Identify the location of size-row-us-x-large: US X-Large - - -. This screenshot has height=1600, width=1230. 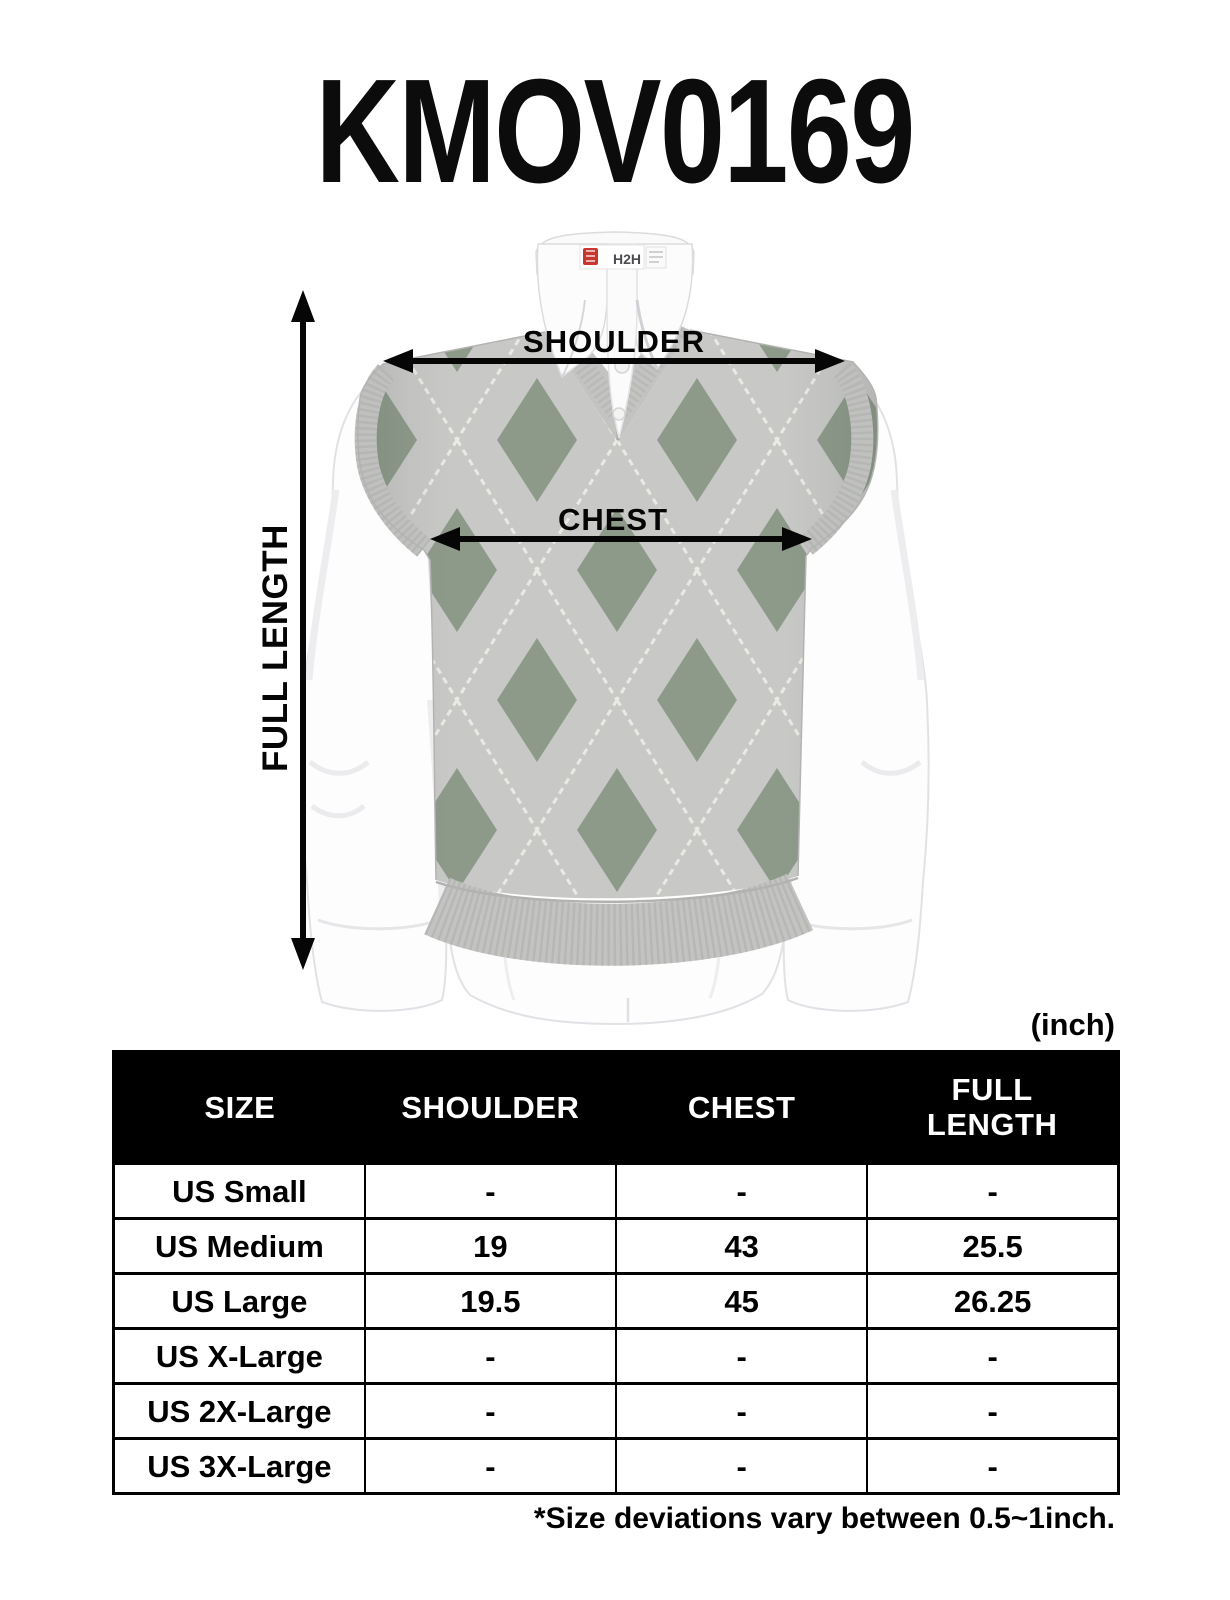
(616, 1356).